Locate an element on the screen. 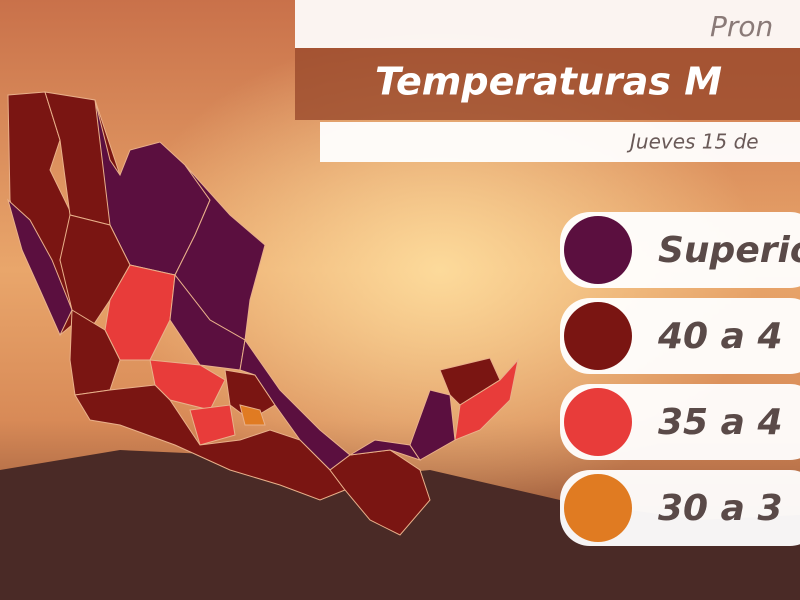 The height and width of the screenshot is (600, 800). legend-label: 35 a 4 is located at coordinates (720, 422).